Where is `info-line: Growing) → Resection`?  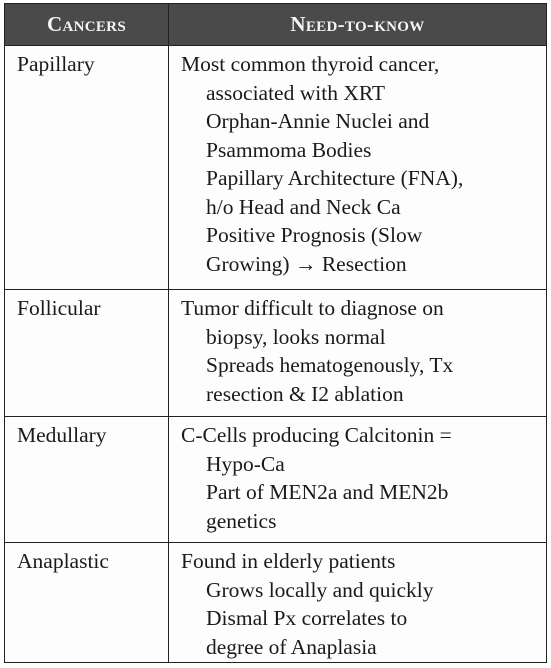
info-line: Growing) → Resection is located at coordinates (306, 263).